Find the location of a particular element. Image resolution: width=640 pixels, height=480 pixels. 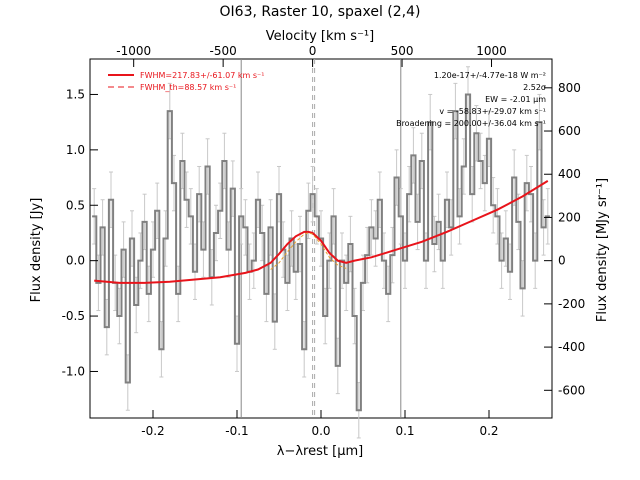

y-tick-label: 0.5 is located at coordinates (75, 205).